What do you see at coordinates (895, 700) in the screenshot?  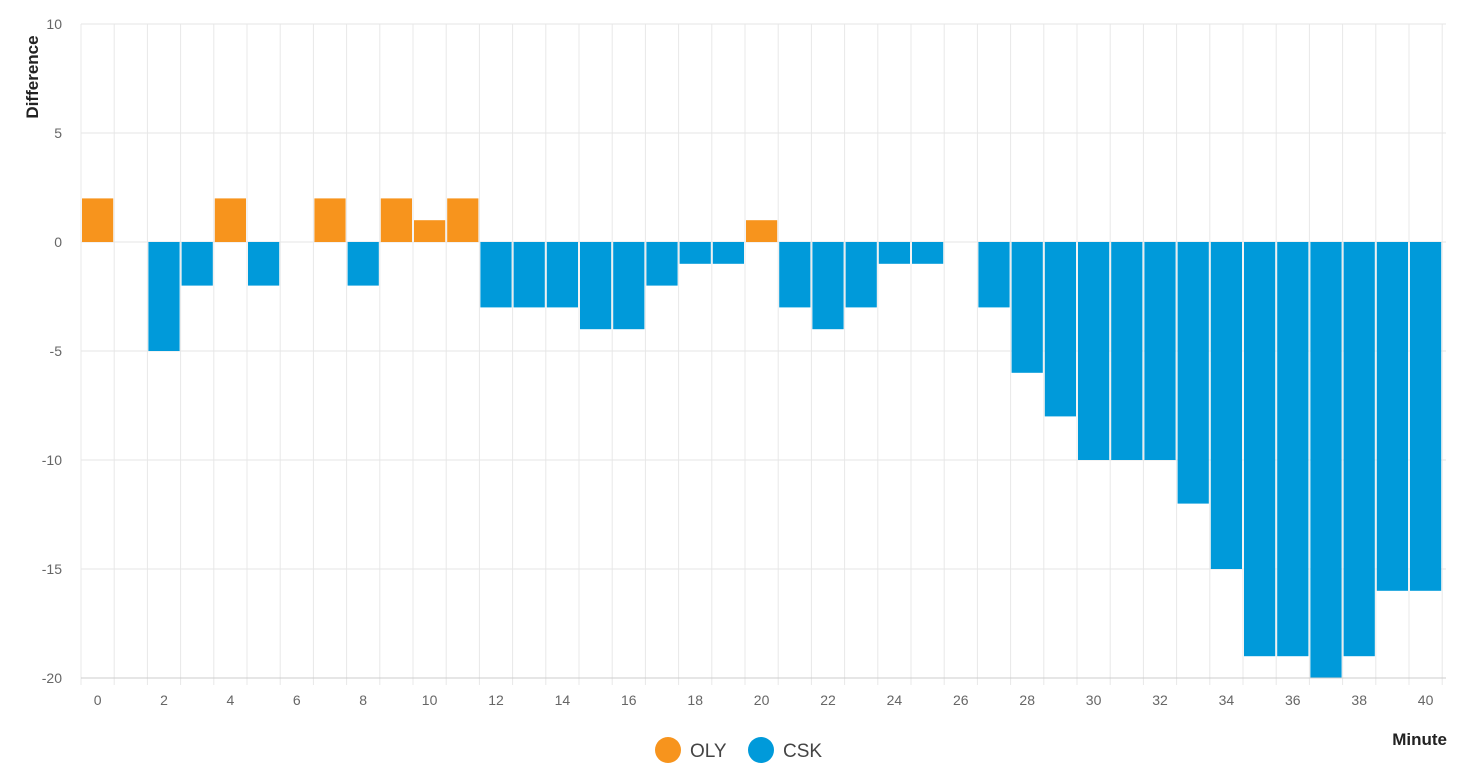 I see `x-tick-label: 24` at bounding box center [895, 700].